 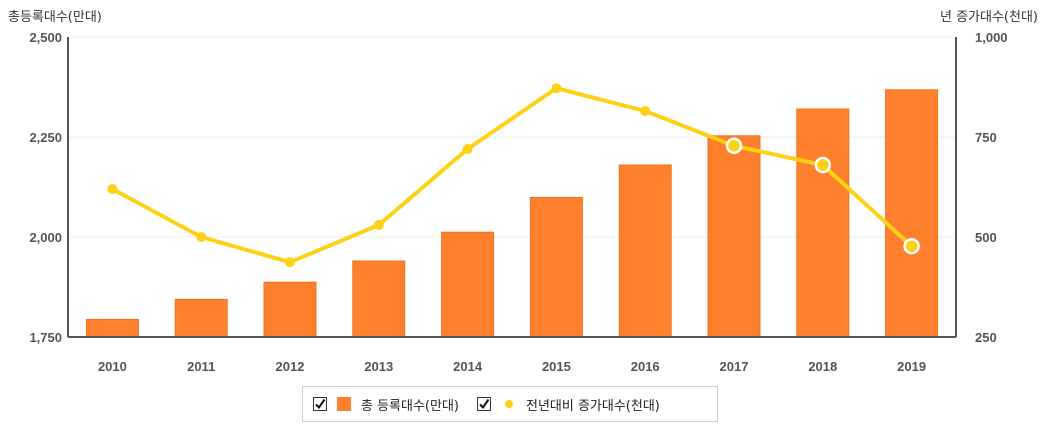 What do you see at coordinates (991, 37) in the screenshot?
I see `right-tick-label: 1,000` at bounding box center [991, 37].